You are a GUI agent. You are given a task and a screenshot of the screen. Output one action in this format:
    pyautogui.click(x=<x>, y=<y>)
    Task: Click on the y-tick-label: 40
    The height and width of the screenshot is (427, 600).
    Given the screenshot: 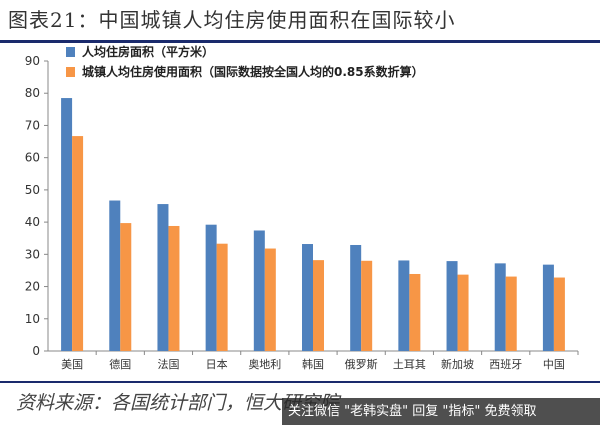 What is the action you would take?
    pyautogui.click(x=32, y=222)
    